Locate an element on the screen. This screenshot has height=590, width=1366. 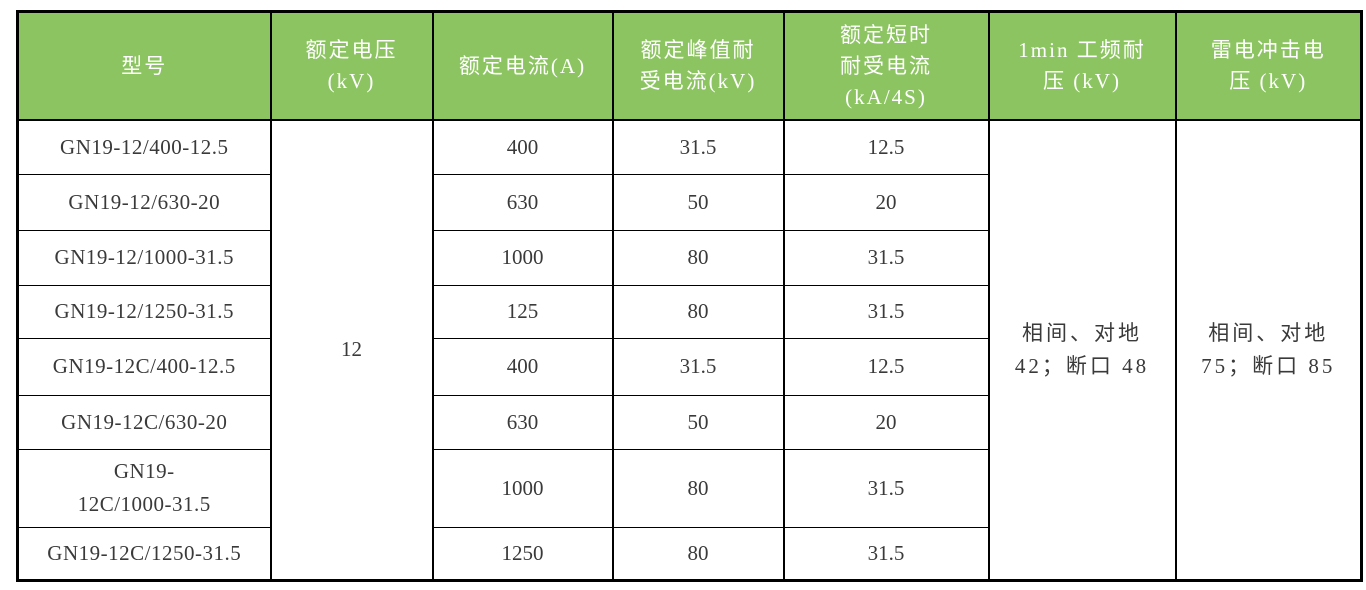
header-power-frequency-withstand-voltage: 1min 工频耐 压 (kV) is located at coordinates (1082, 66).